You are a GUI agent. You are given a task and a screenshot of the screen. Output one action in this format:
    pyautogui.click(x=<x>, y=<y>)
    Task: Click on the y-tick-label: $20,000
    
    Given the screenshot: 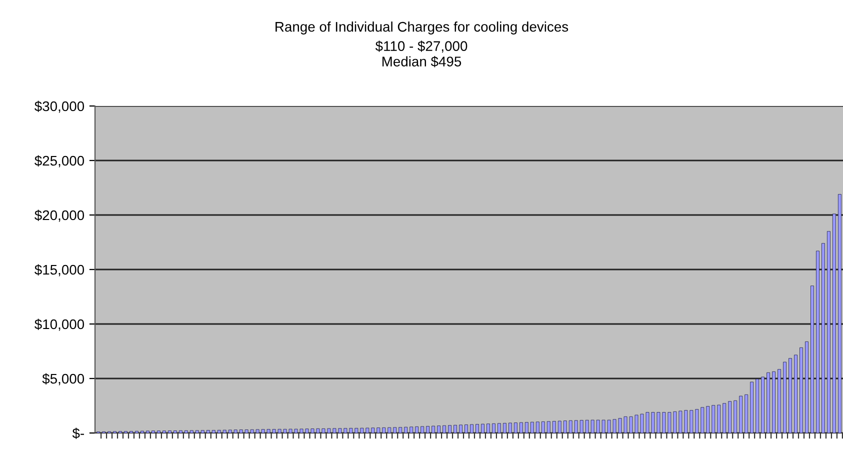 What is the action you would take?
    pyautogui.click(x=59, y=216)
    